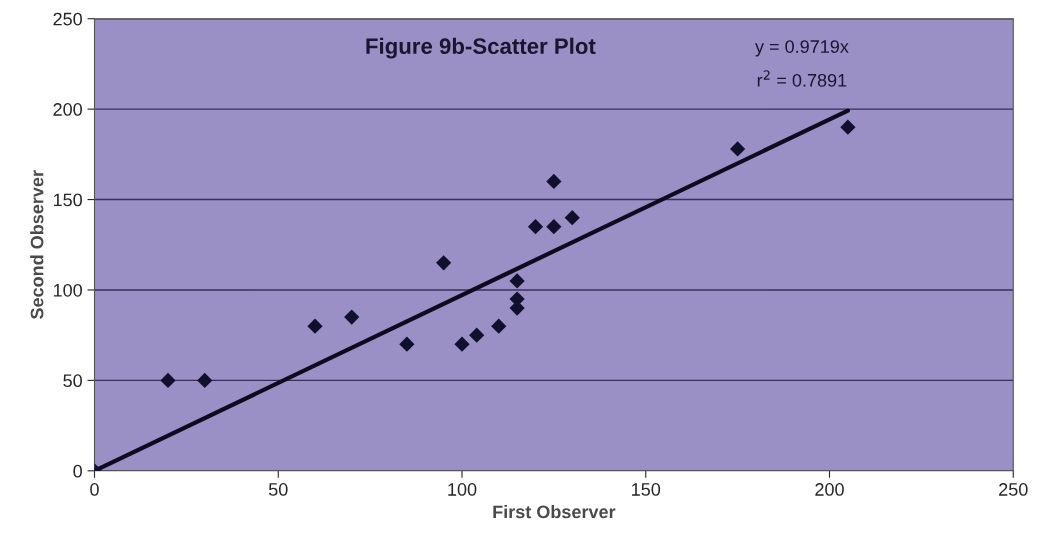  Describe the element at coordinates (462, 489) in the screenshot. I see `x-tick-label: 100` at that location.